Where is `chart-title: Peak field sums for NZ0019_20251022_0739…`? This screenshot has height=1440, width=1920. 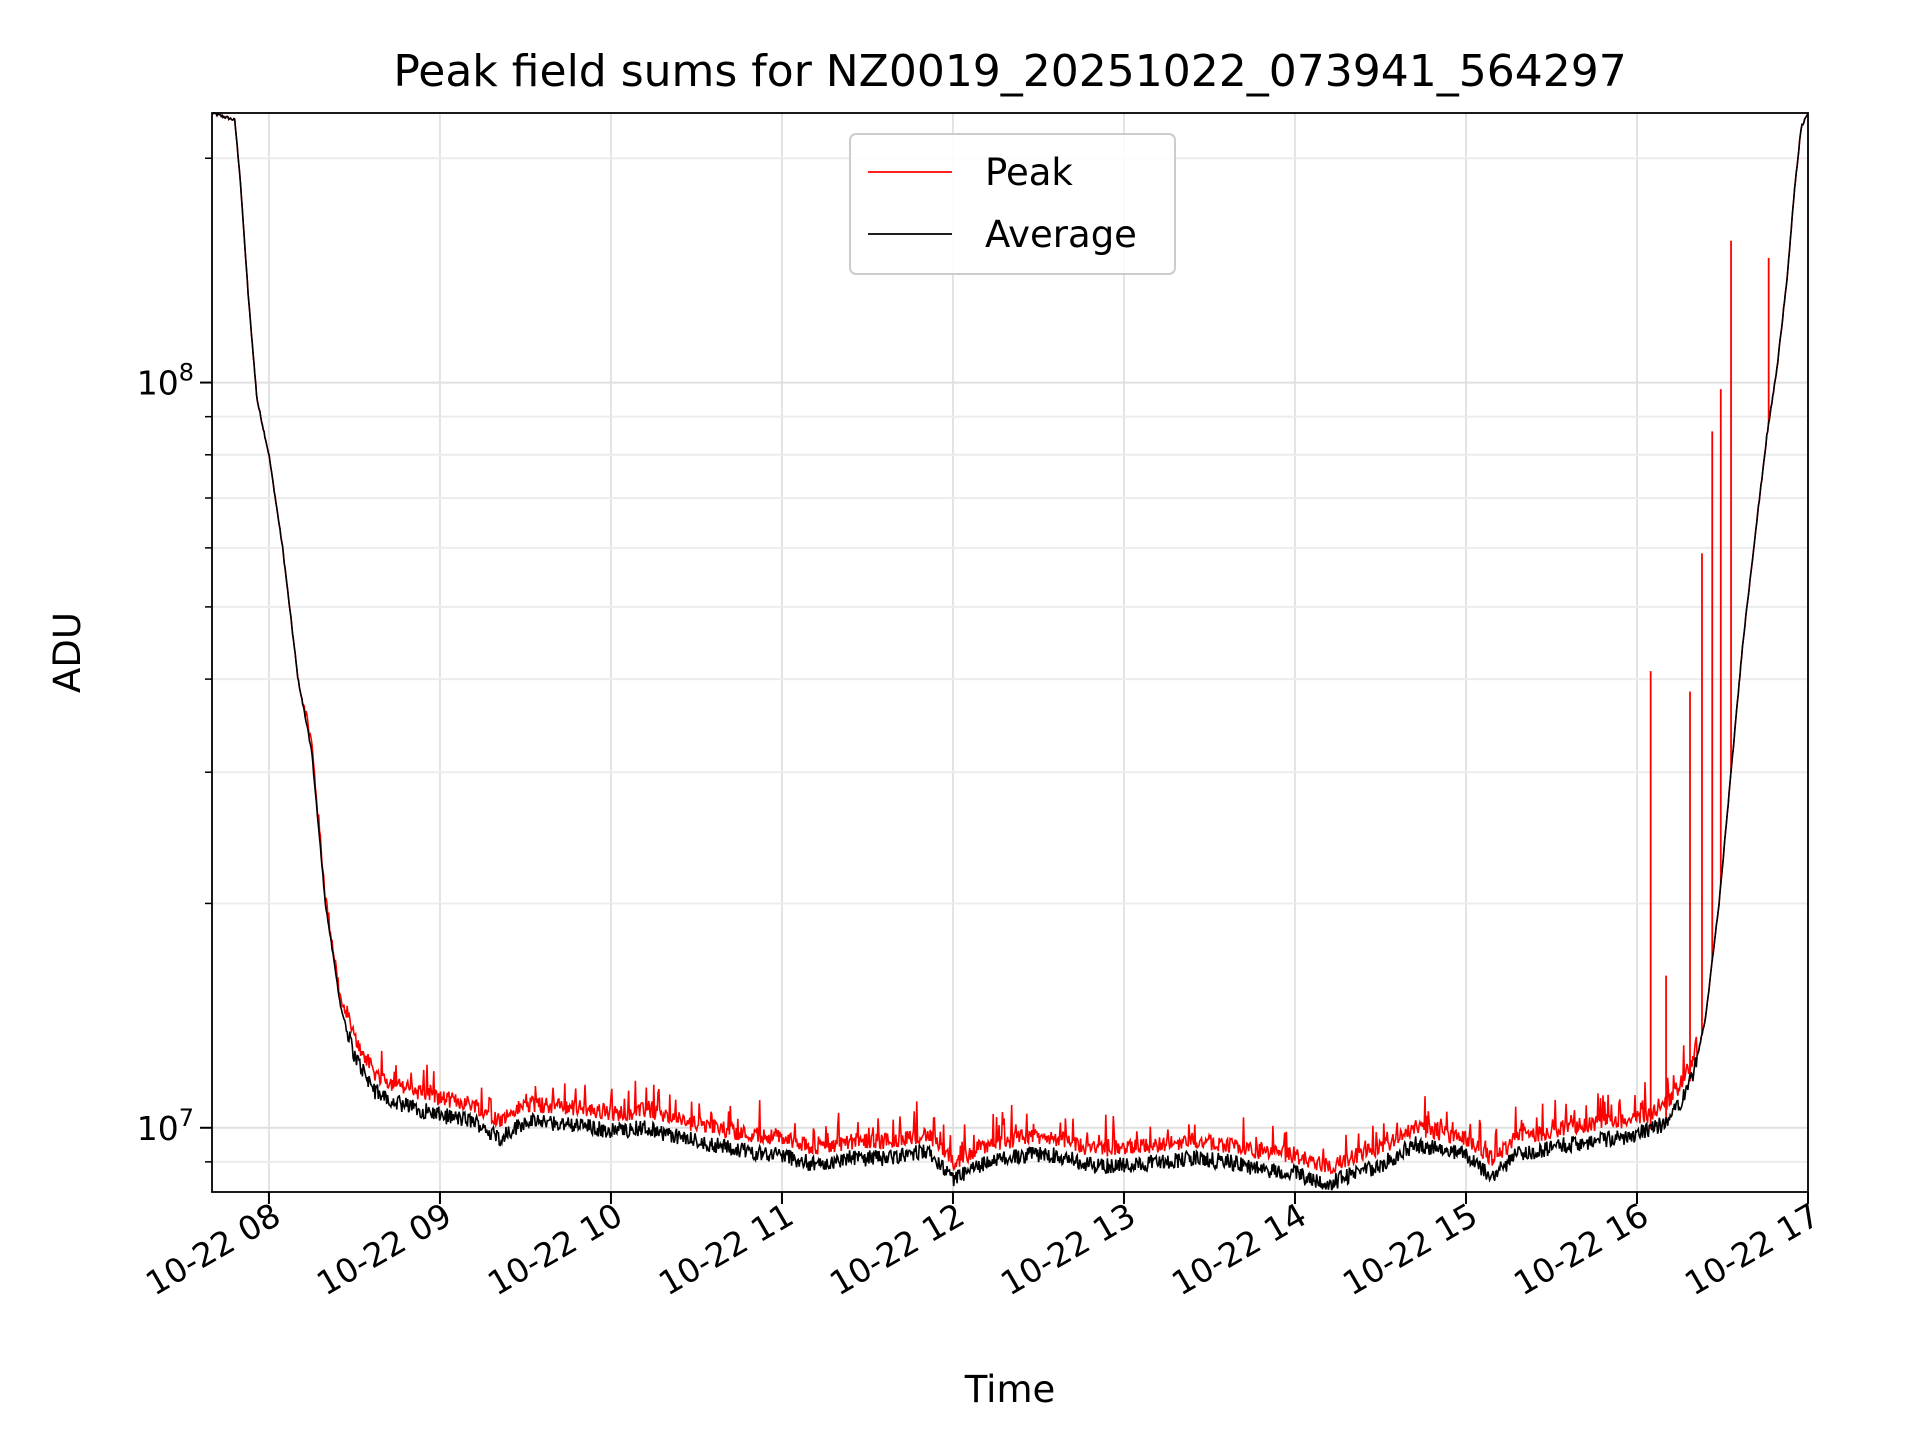
chart-title: Peak field sums for NZ0019_20251022_0739… is located at coordinates (1009, 71).